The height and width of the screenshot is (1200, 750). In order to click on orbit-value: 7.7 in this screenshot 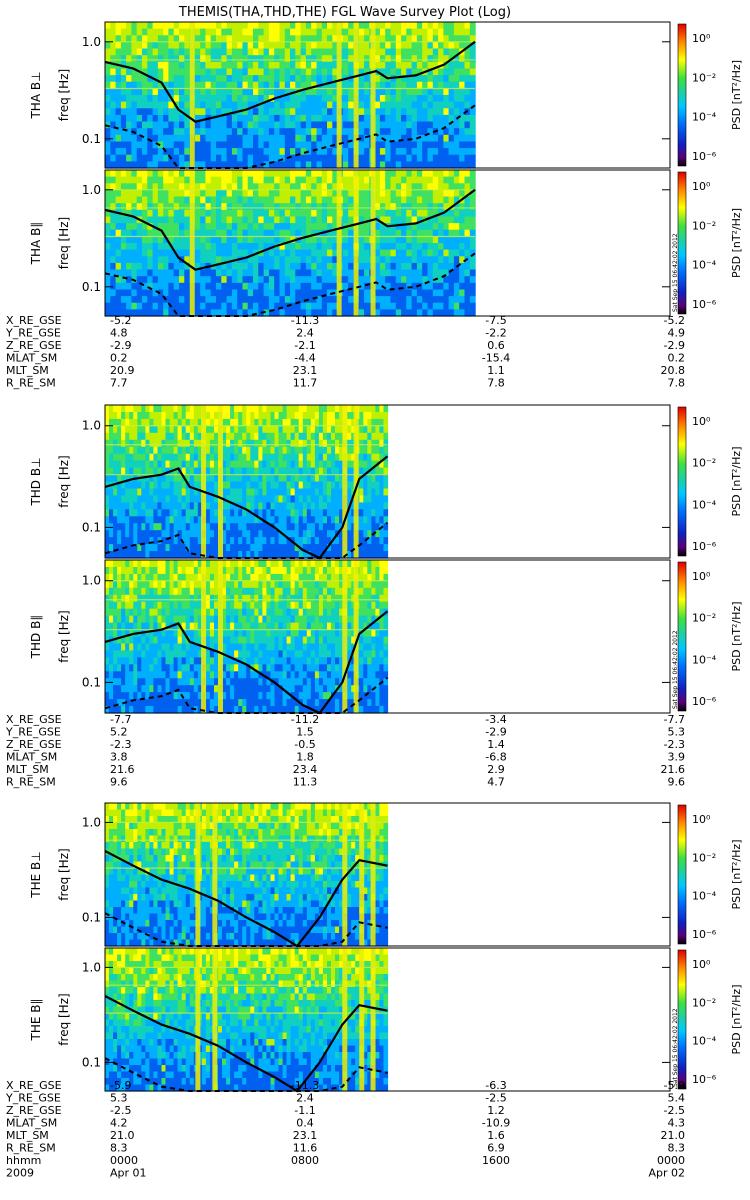, I will do `click(119, 383)`.